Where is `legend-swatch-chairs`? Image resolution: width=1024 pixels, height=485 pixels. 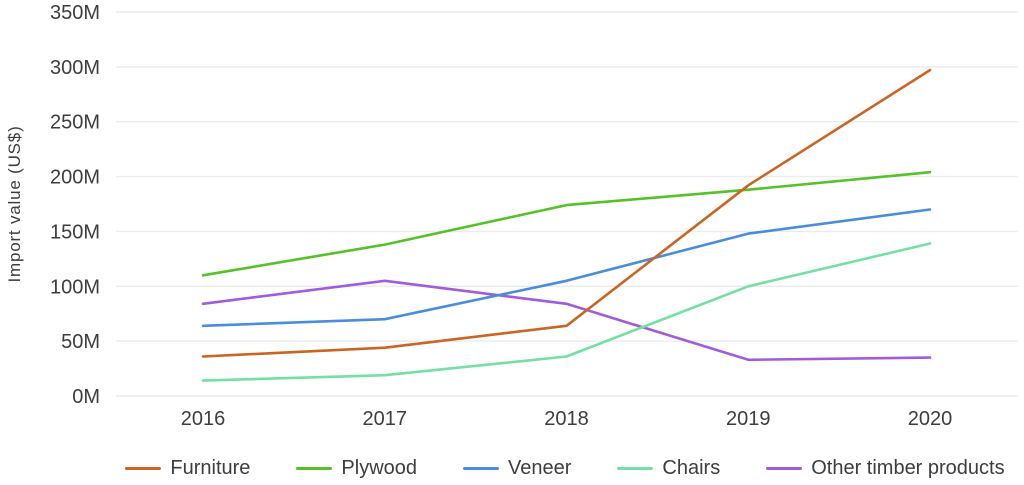
legend-swatch-chairs is located at coordinates (635, 468).